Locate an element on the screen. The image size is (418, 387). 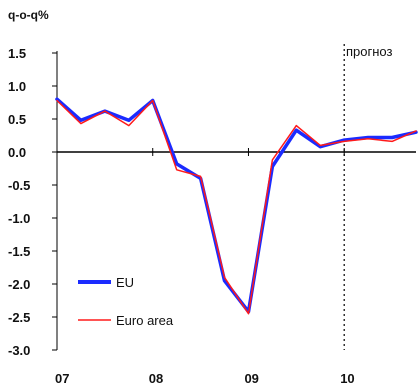
legend-label-euro-area: Euro area is located at coordinates (145, 320).